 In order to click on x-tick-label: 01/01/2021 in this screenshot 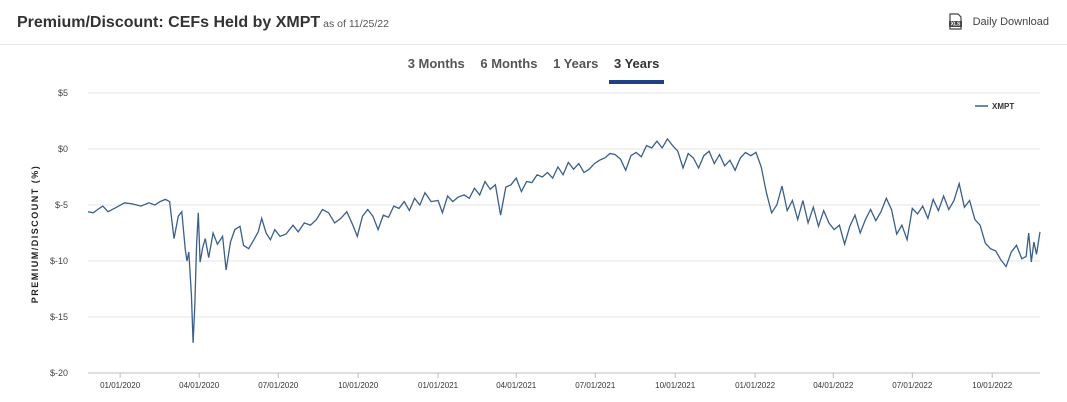, I will do `click(438, 385)`.